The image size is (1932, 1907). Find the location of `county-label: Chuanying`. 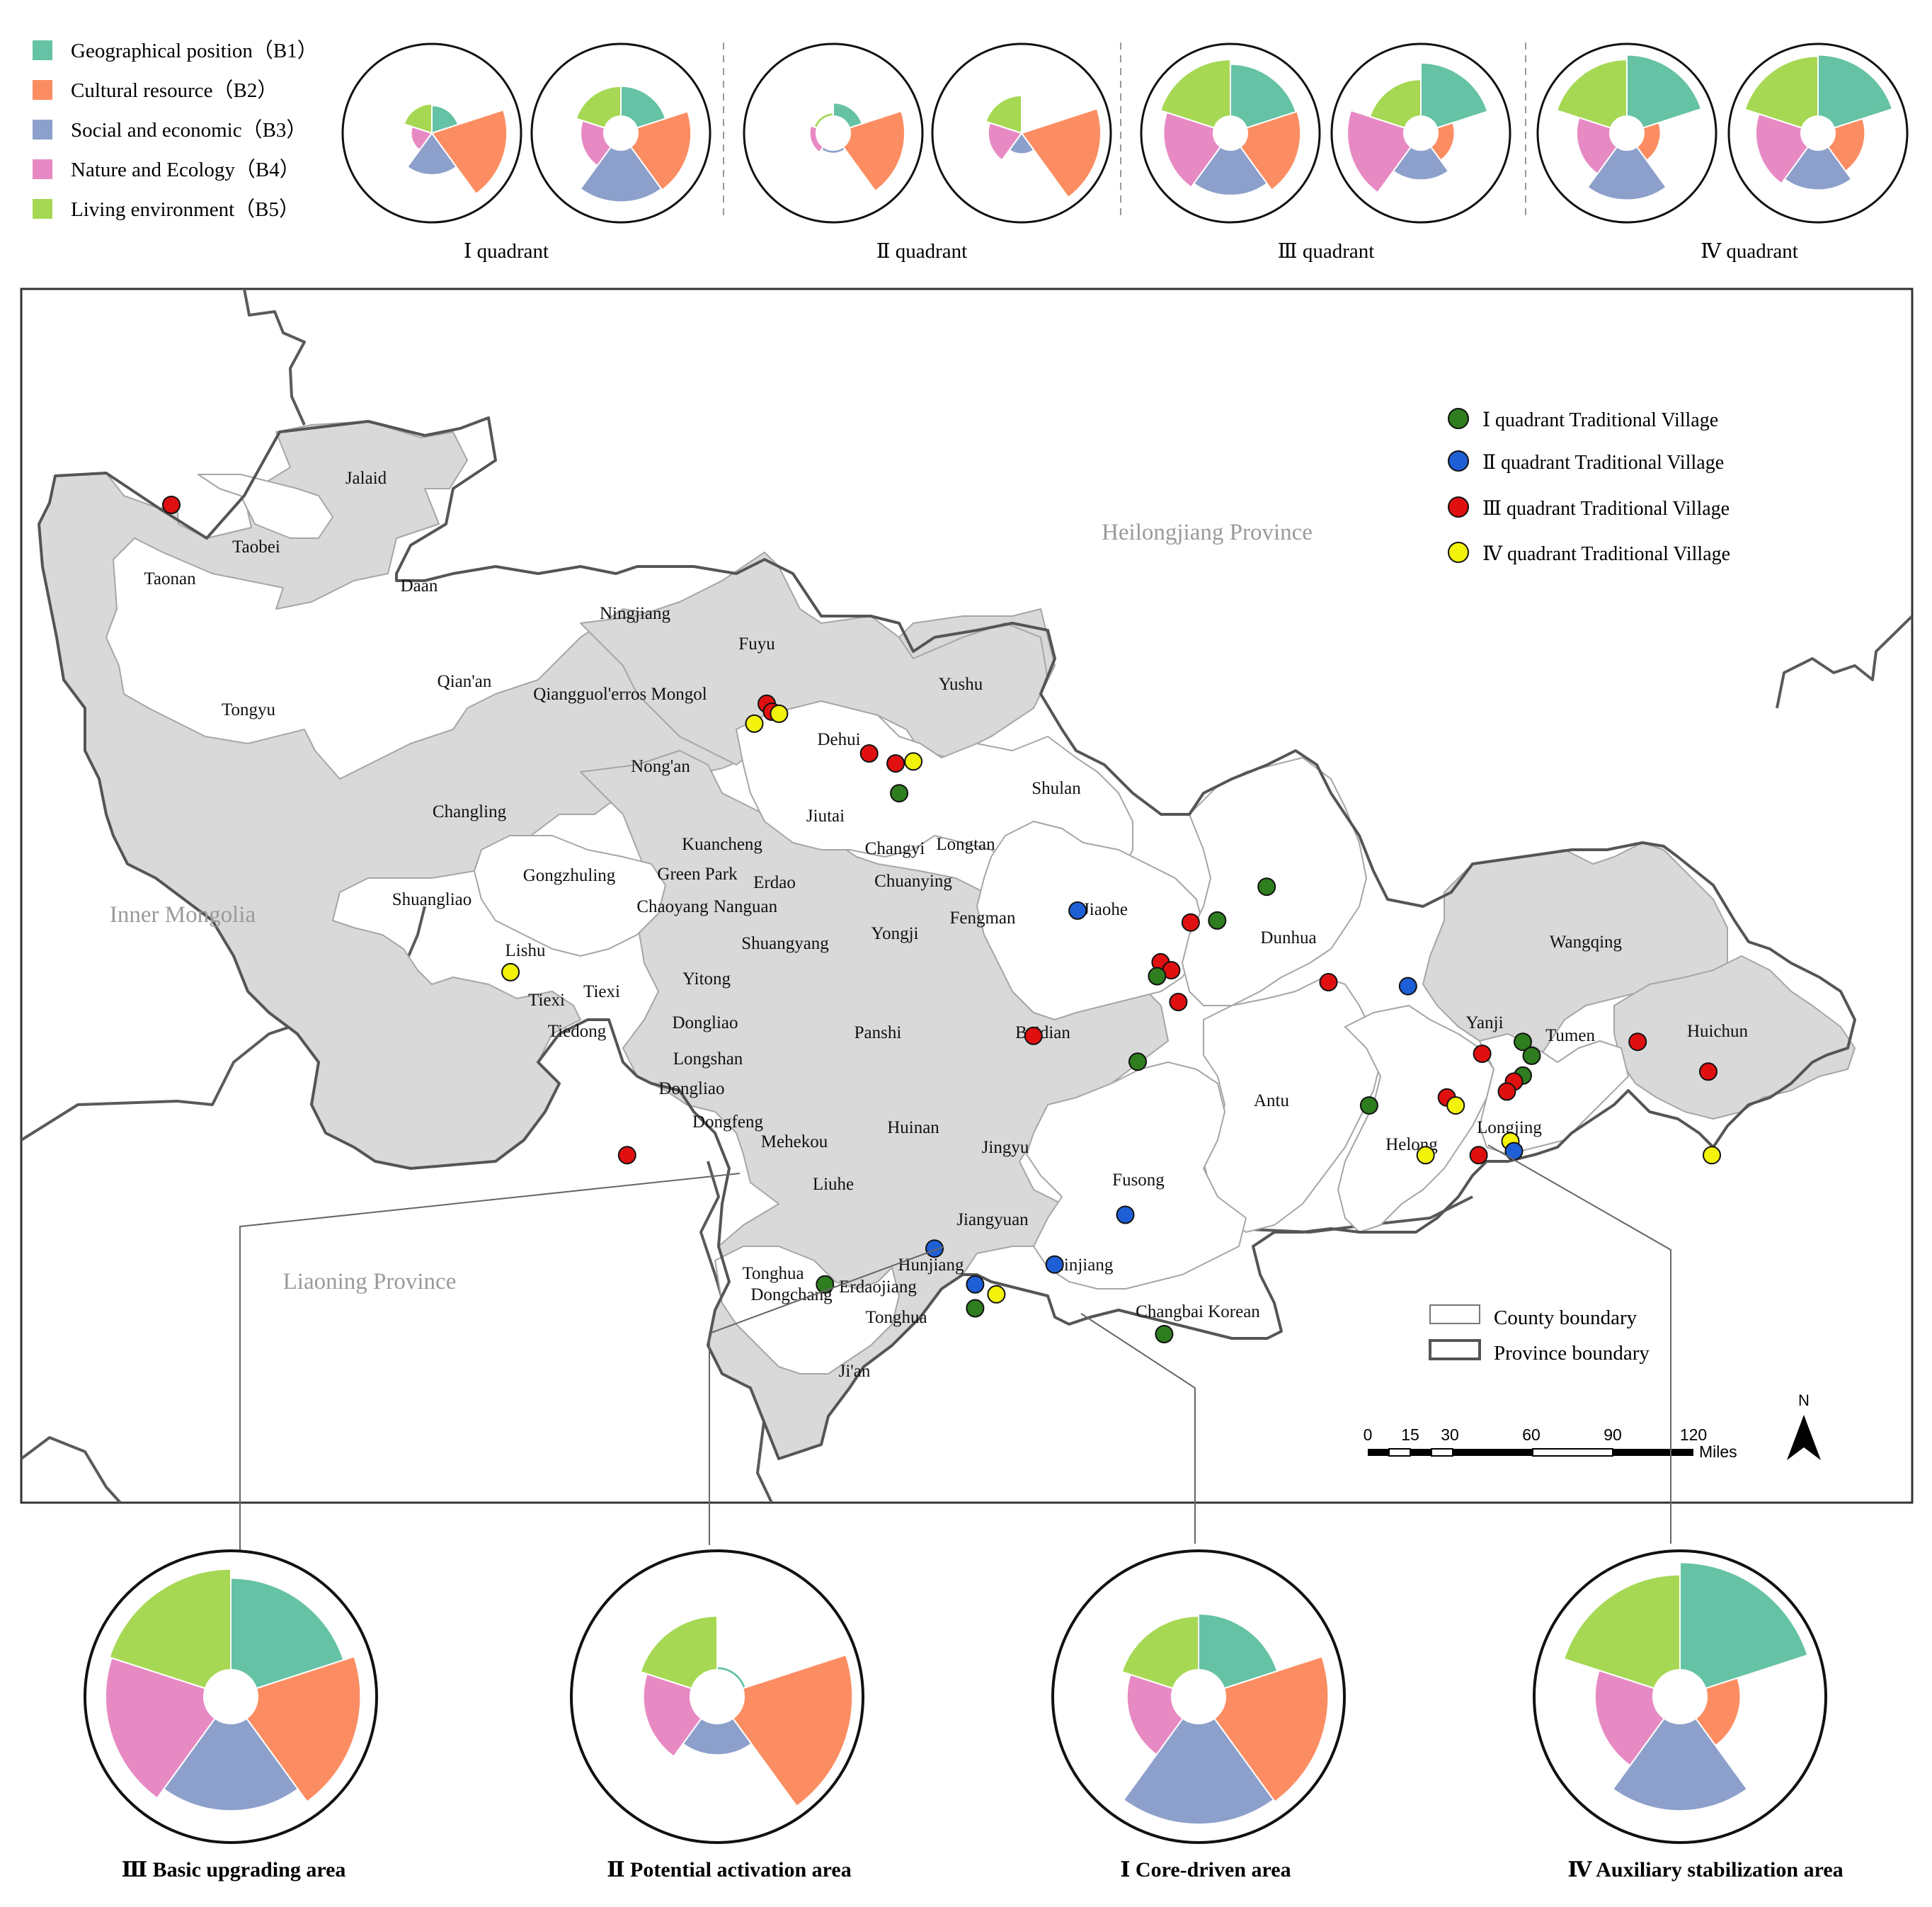

county-label: Chuanying is located at coordinates (913, 881).